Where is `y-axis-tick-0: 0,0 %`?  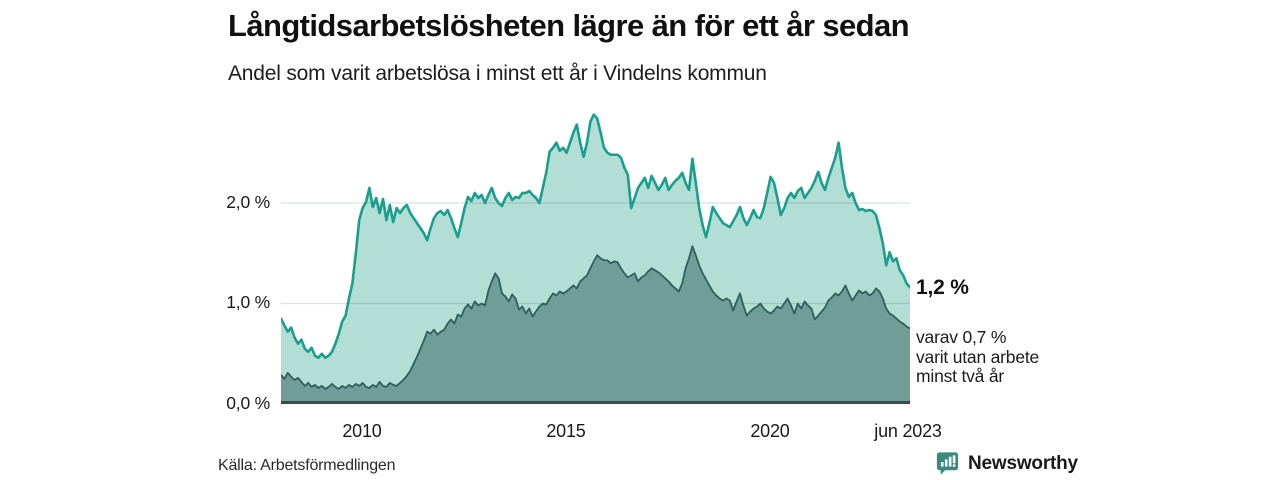 y-axis-tick-0: 0,0 % is located at coordinates (248, 403).